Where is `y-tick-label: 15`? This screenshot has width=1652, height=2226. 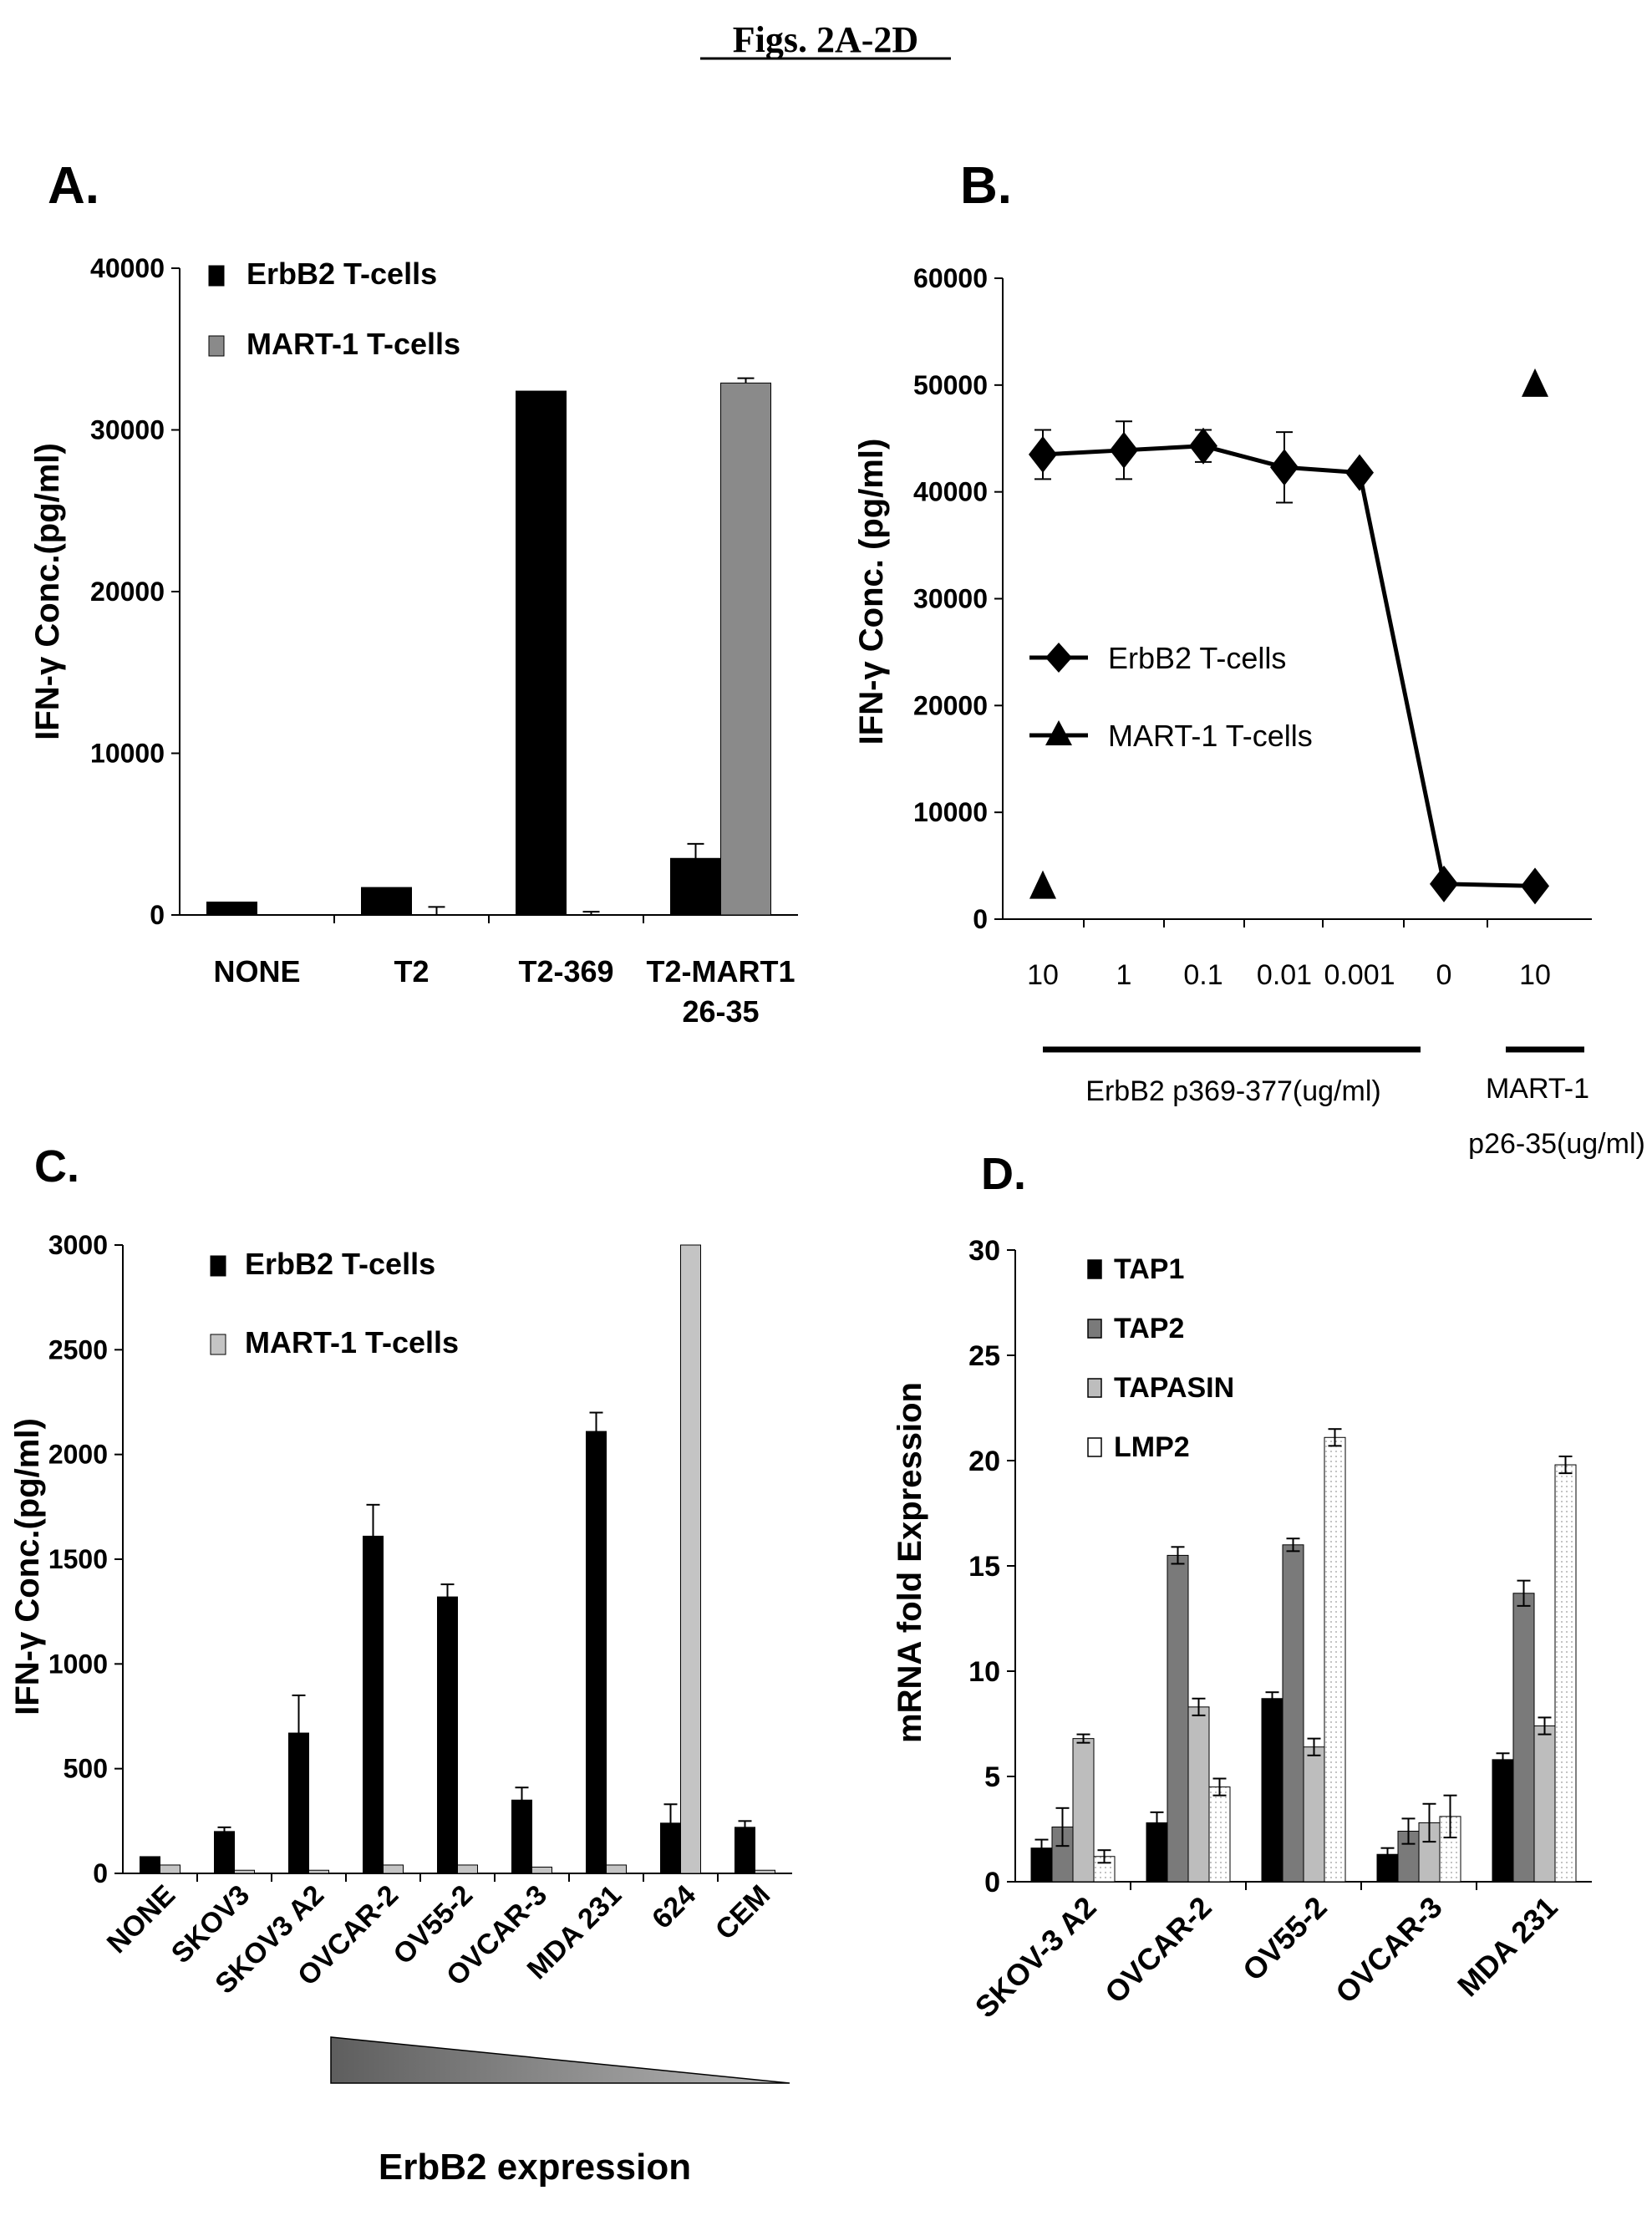
y-tick-label: 15 is located at coordinates (984, 1567).